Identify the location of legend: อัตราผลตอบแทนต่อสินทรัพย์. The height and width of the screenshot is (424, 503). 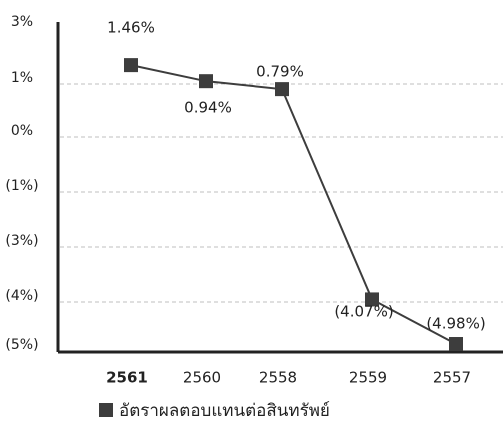
(214, 410).